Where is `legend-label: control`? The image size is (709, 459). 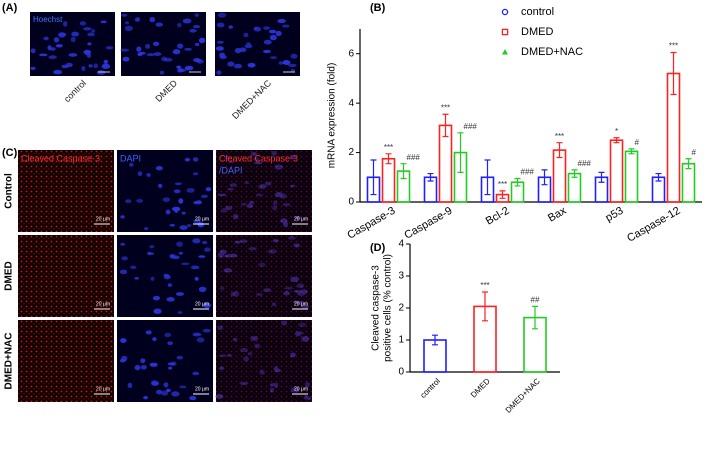 legend-label: control is located at coordinates (537, 12).